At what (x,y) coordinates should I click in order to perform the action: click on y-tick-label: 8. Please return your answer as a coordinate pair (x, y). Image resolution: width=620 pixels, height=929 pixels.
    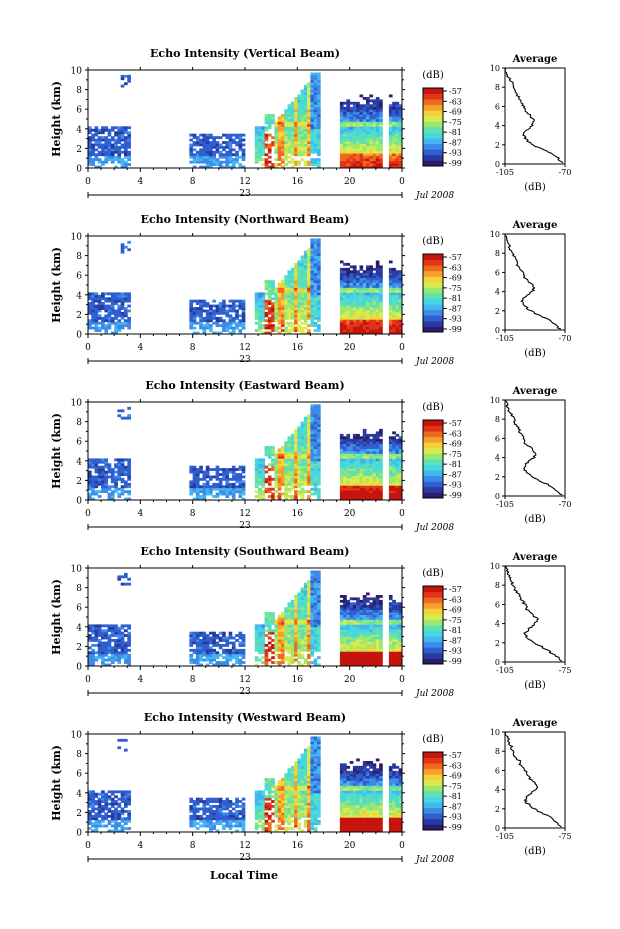
    Looking at the image, I should click on (79, 91).